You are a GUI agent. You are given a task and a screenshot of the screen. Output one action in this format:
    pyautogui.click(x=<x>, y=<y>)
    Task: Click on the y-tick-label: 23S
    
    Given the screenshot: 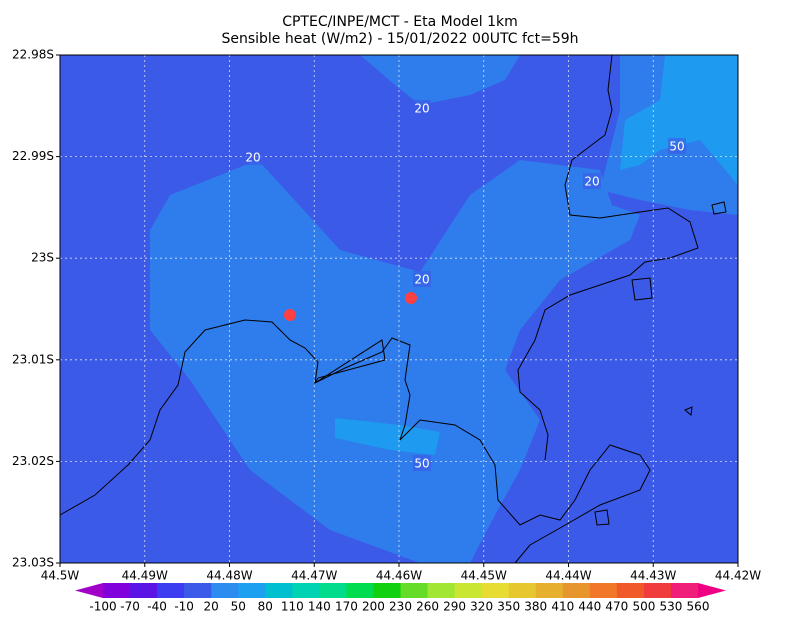 What is the action you would take?
    pyautogui.click(x=42, y=258)
    